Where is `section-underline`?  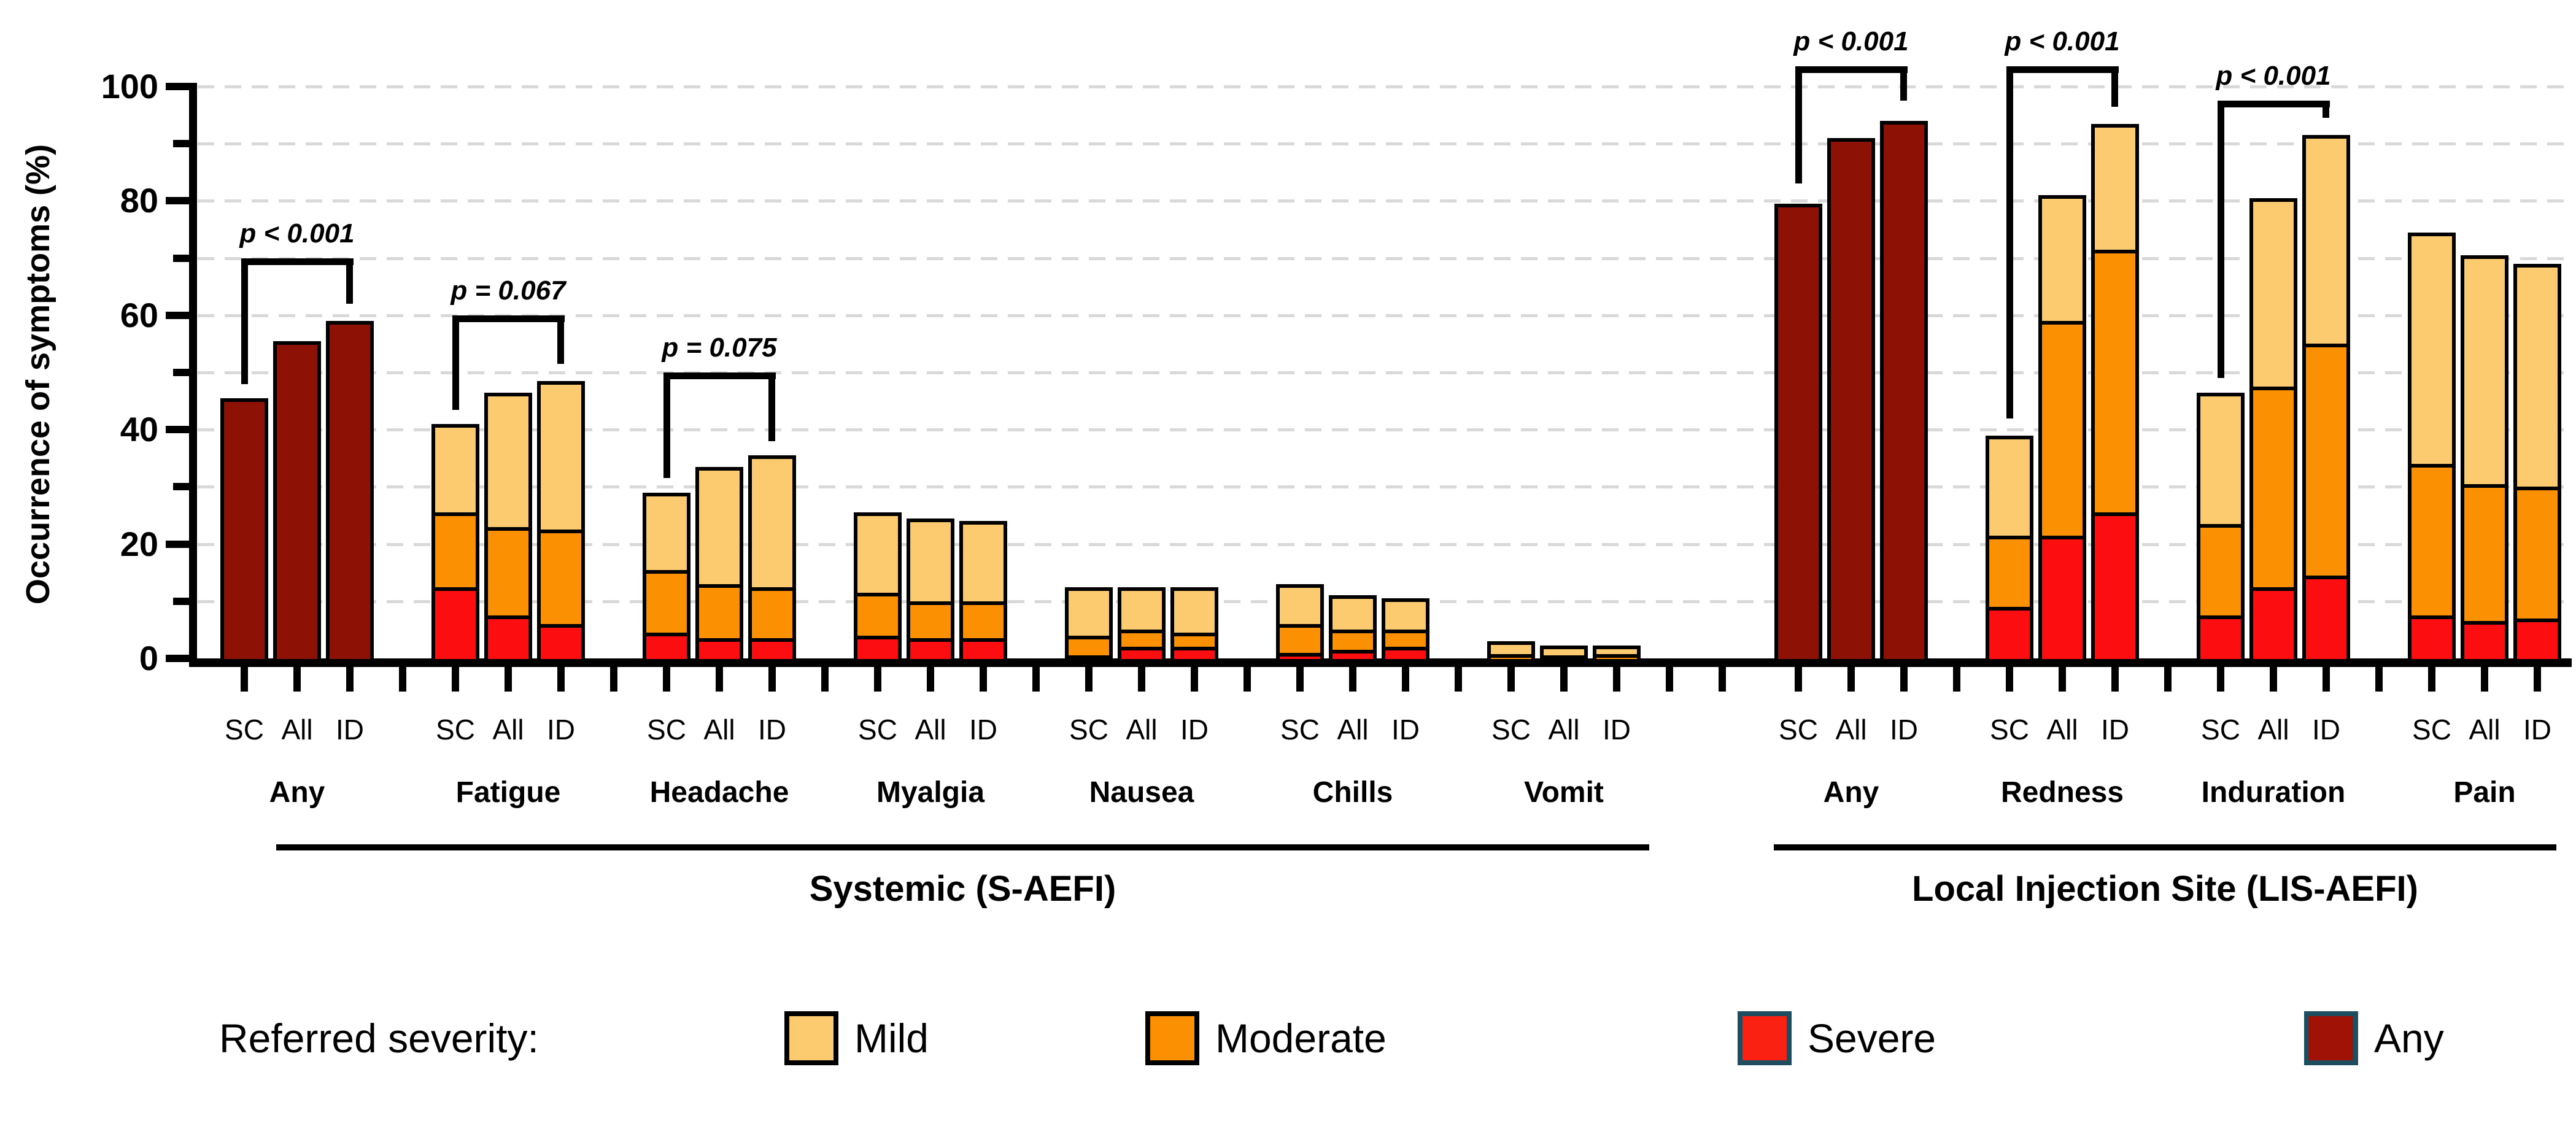 section-underline is located at coordinates (963, 847).